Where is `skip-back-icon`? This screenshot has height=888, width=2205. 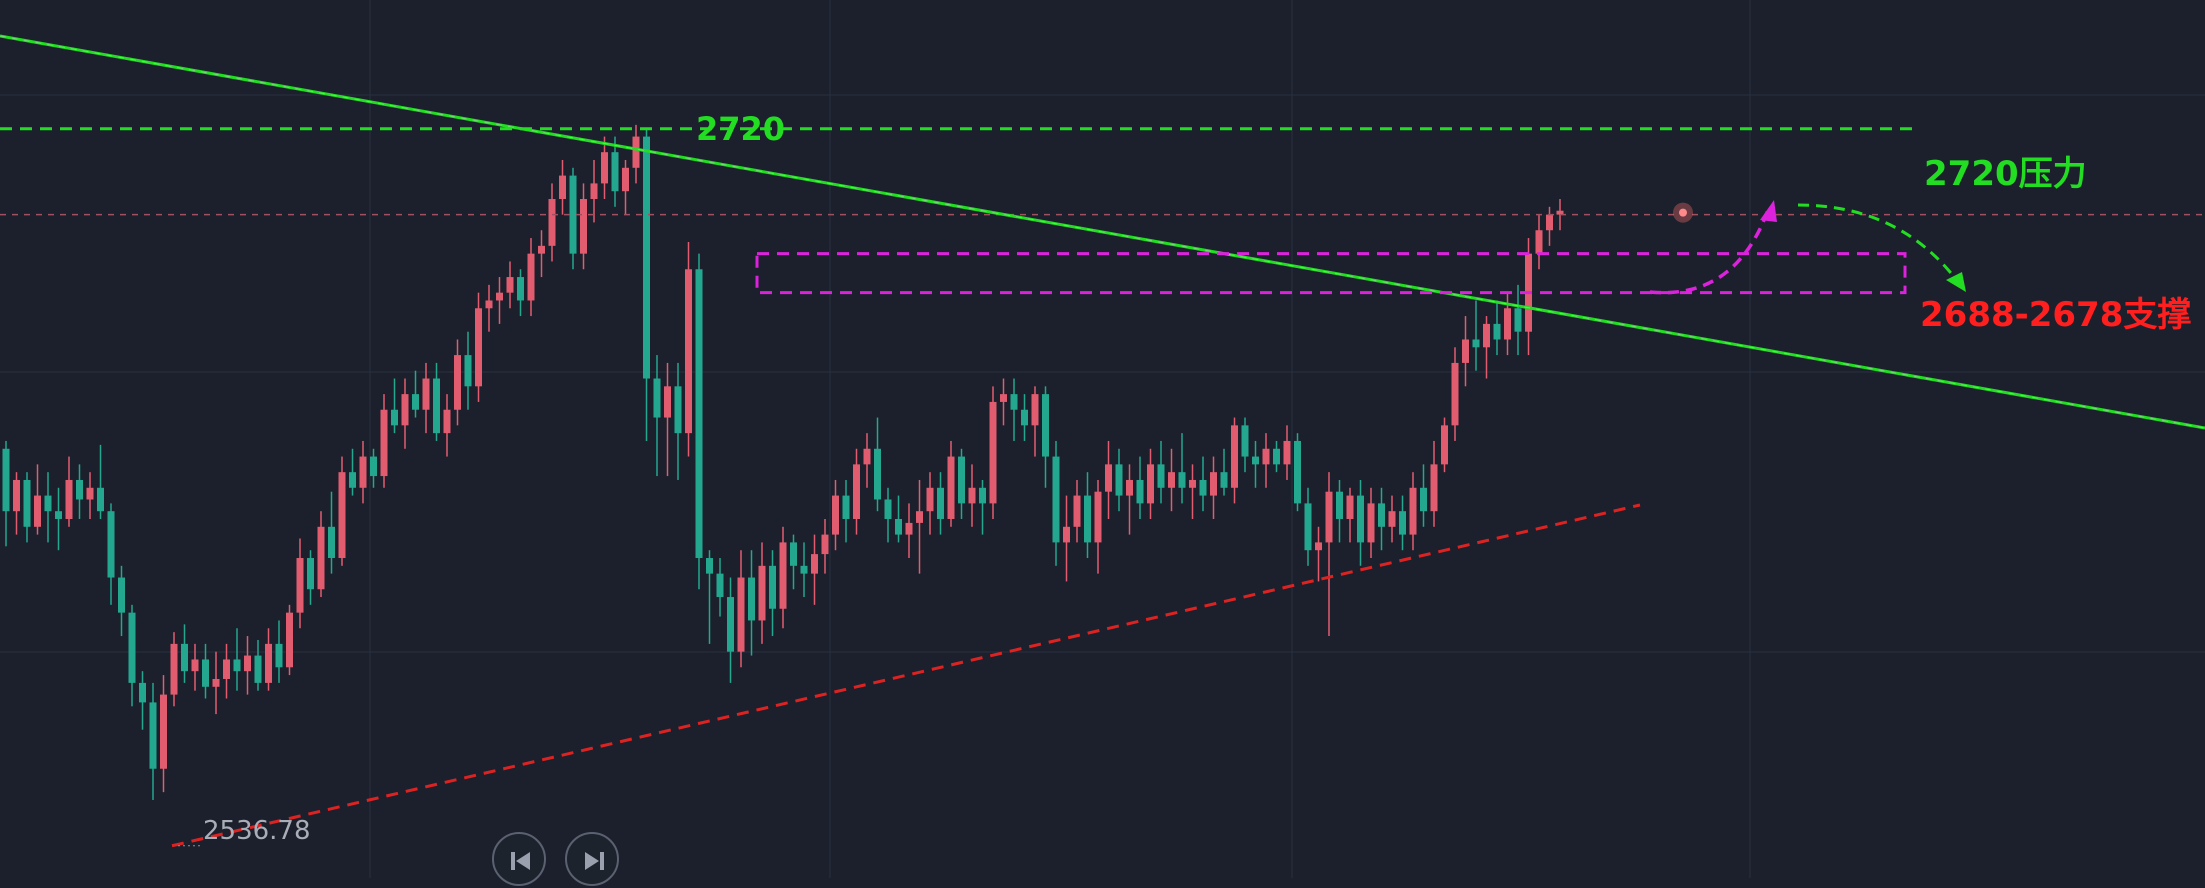
skip-back-icon is located at coordinates (520, 861).